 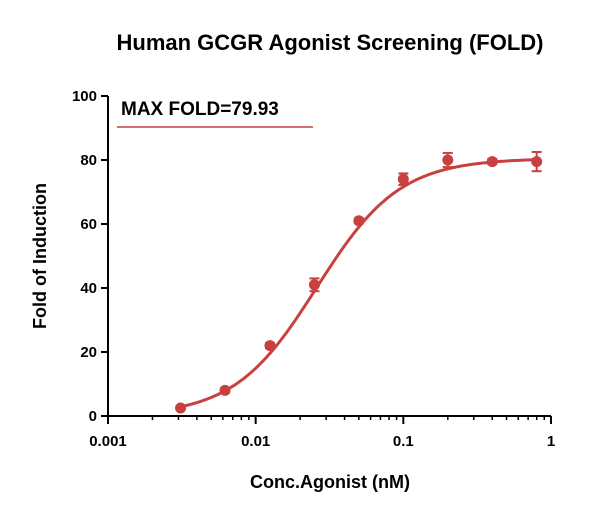 I want to click on chart-title: Human GCGR Agonist Screening (FOLD), so click(x=330, y=42).